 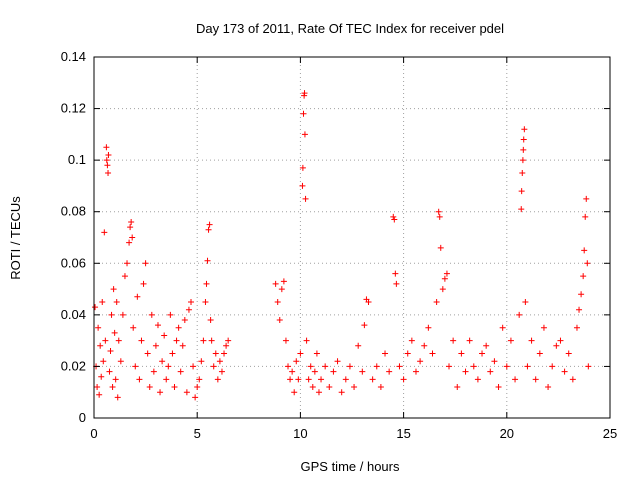 I want to click on x-tick-label: 25, so click(x=610, y=433).